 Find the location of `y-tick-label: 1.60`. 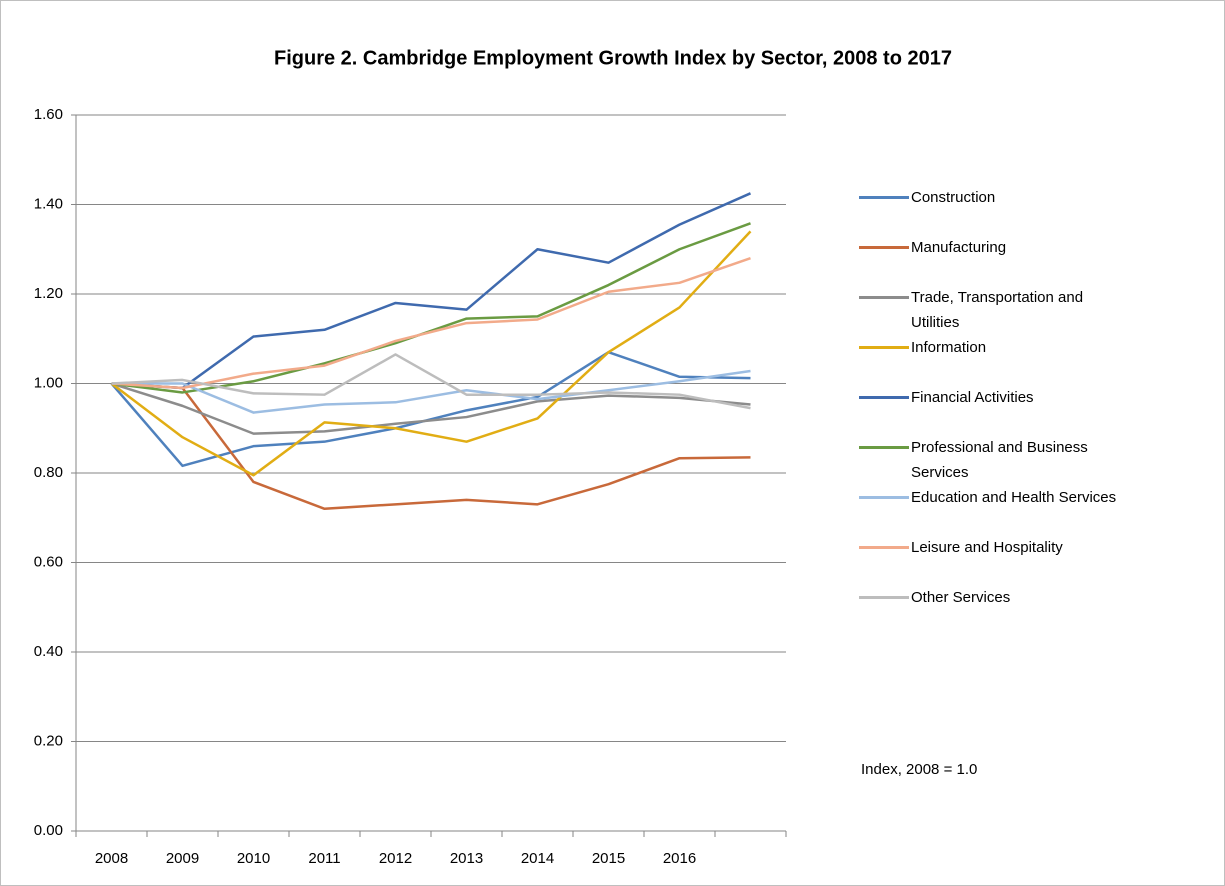

y-tick-label: 1.60 is located at coordinates (48, 114).